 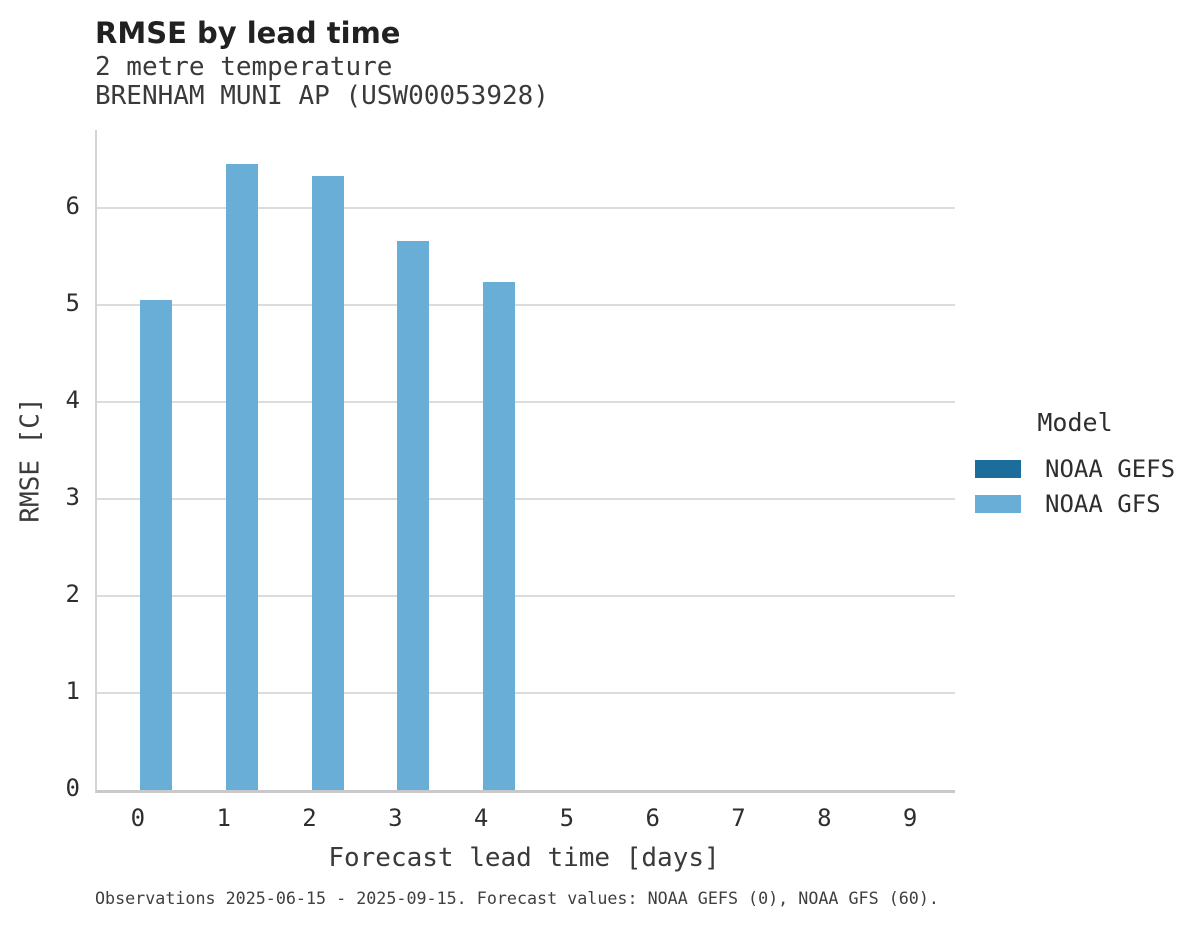 I want to click on x-tick-1: 1, so click(x=223, y=818).